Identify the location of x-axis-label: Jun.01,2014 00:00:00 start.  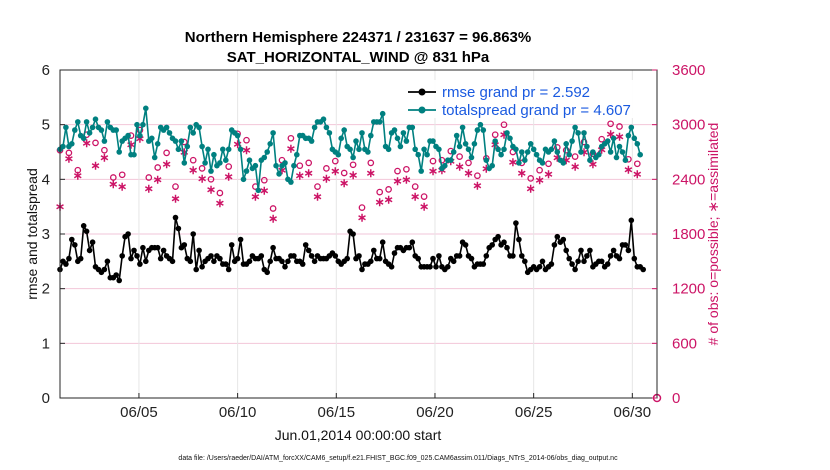
(358, 435).